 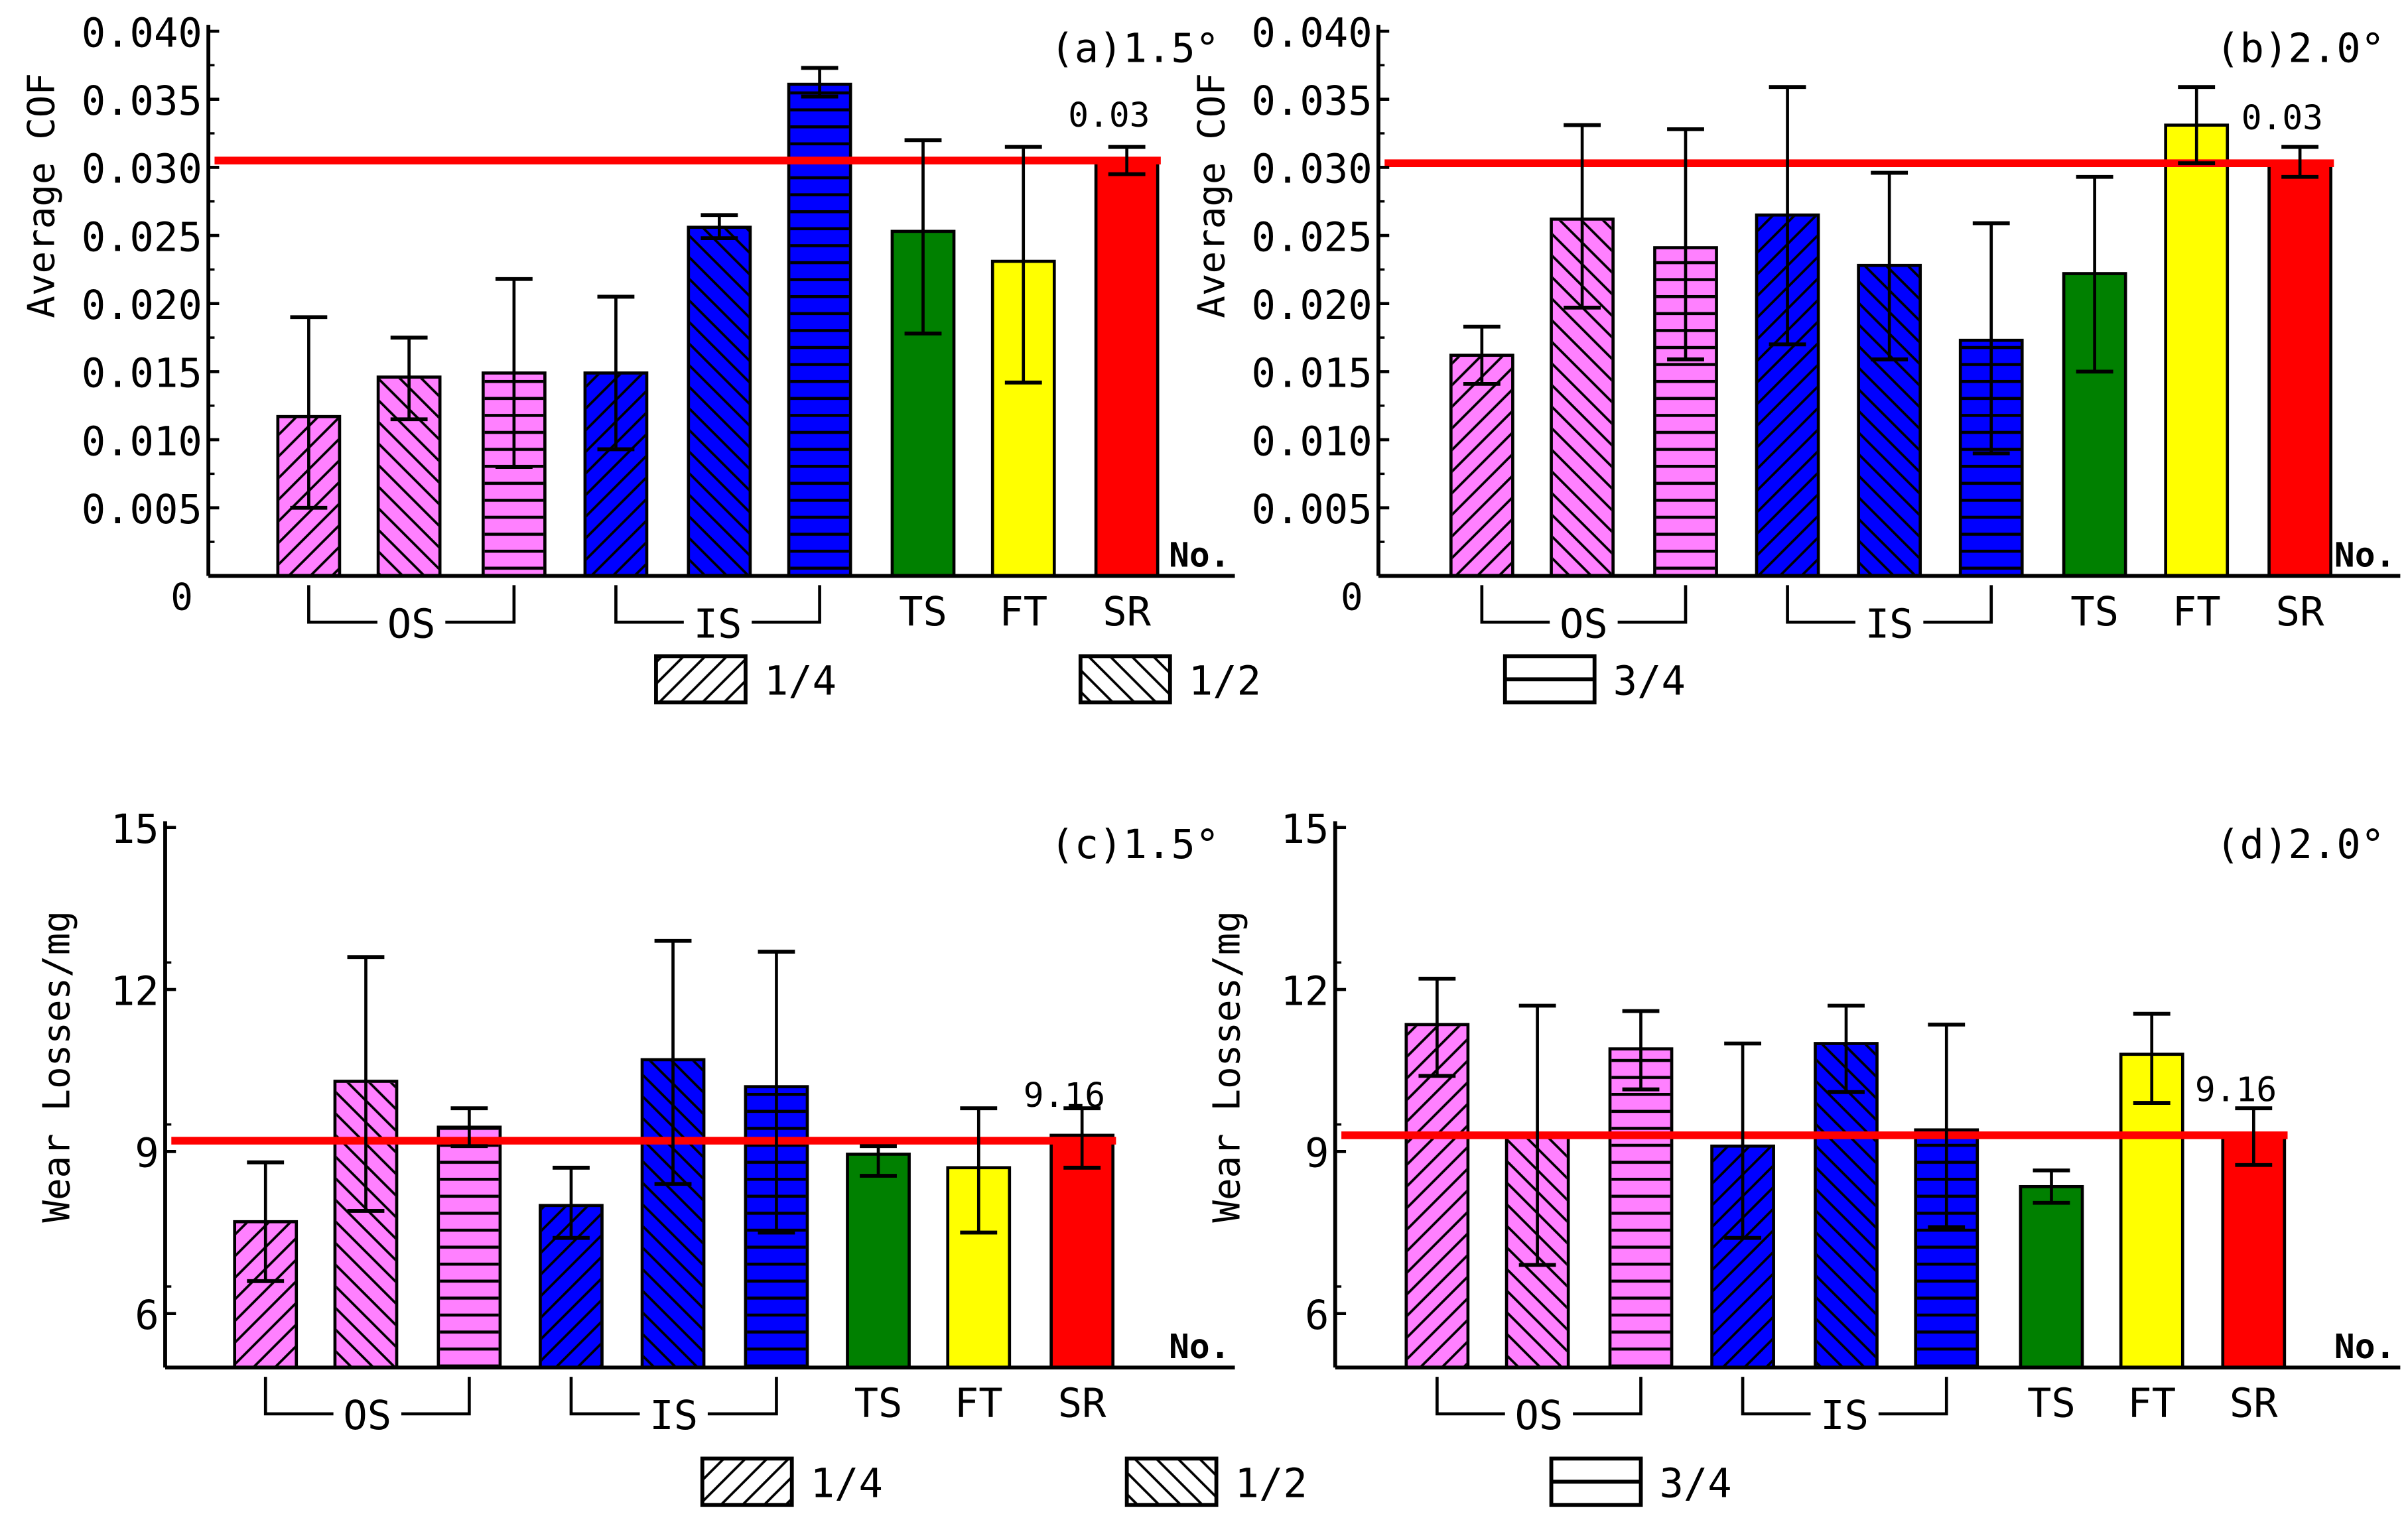 What do you see at coordinates (1134, 49) in the screenshot?
I see `panel-title: (a)1.5°` at bounding box center [1134, 49].